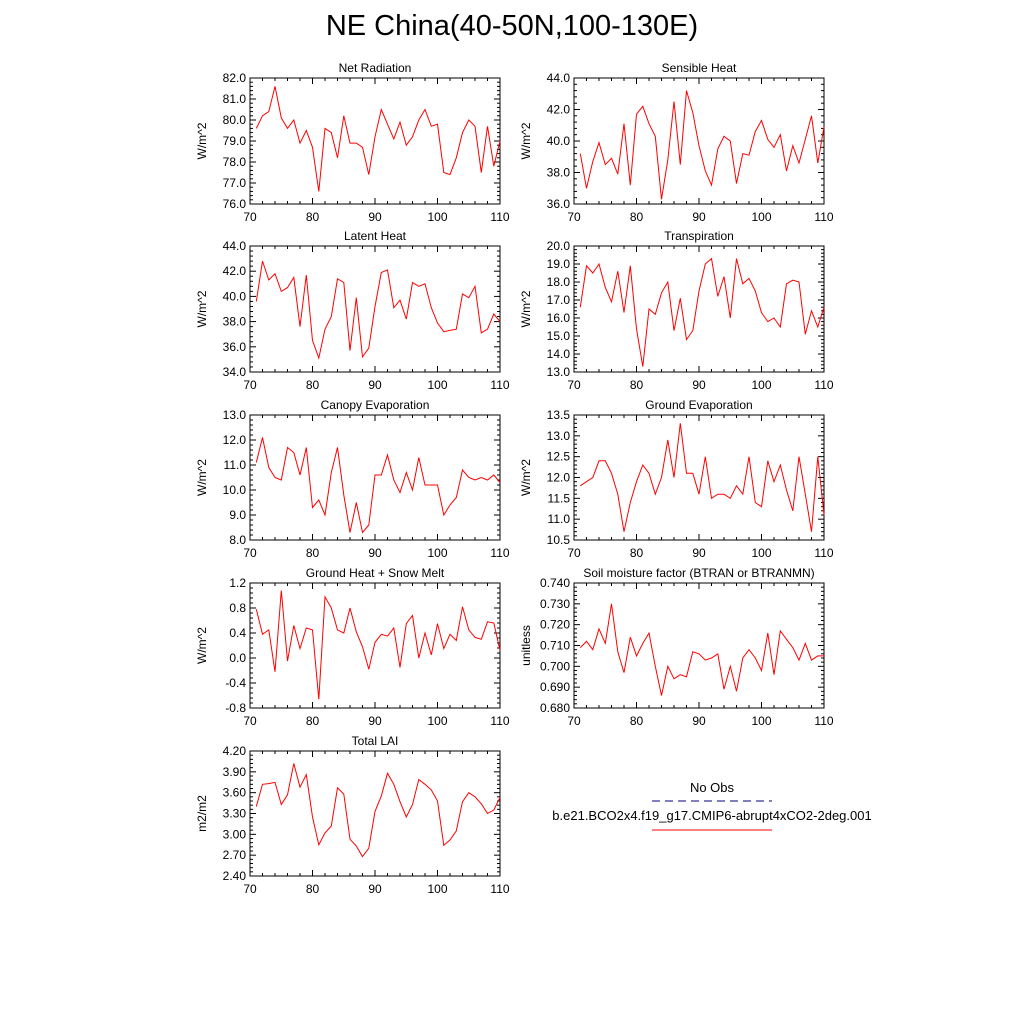 Image resolution: width=1024 pixels, height=1024 pixels. I want to click on y-tick-label: 0.740, so click(555, 583).